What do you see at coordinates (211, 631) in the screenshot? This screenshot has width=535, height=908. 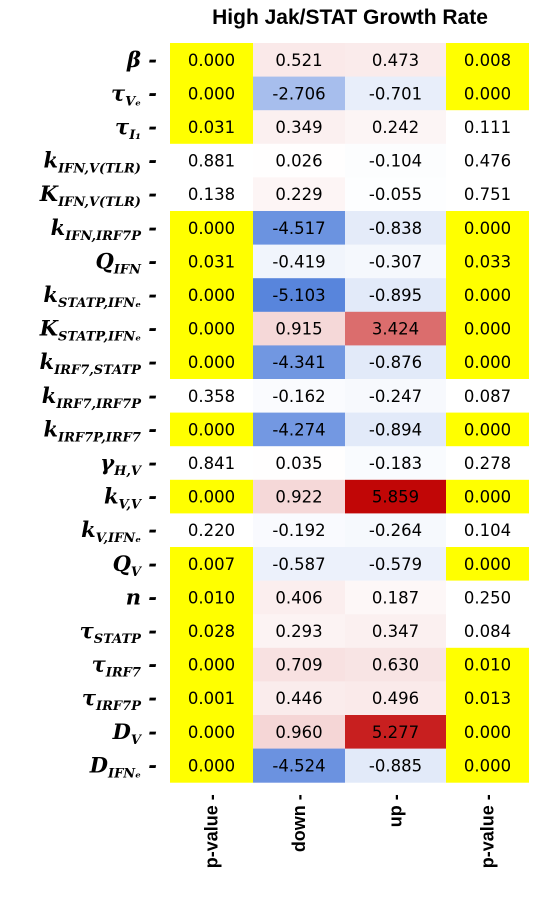 I see `cell-value-label: 0.028` at bounding box center [211, 631].